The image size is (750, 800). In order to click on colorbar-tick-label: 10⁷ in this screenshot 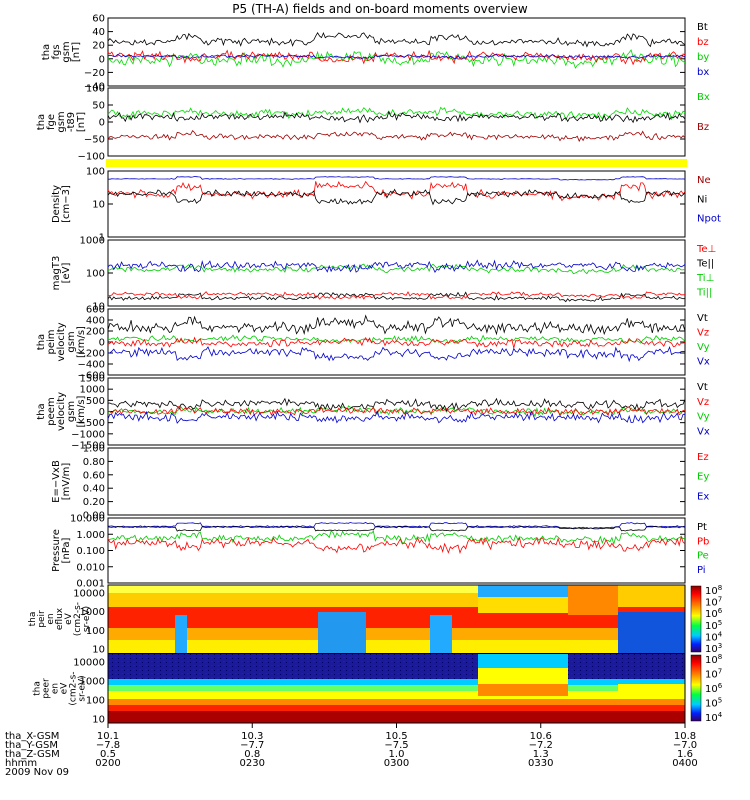, I will do `click(713, 674)`.